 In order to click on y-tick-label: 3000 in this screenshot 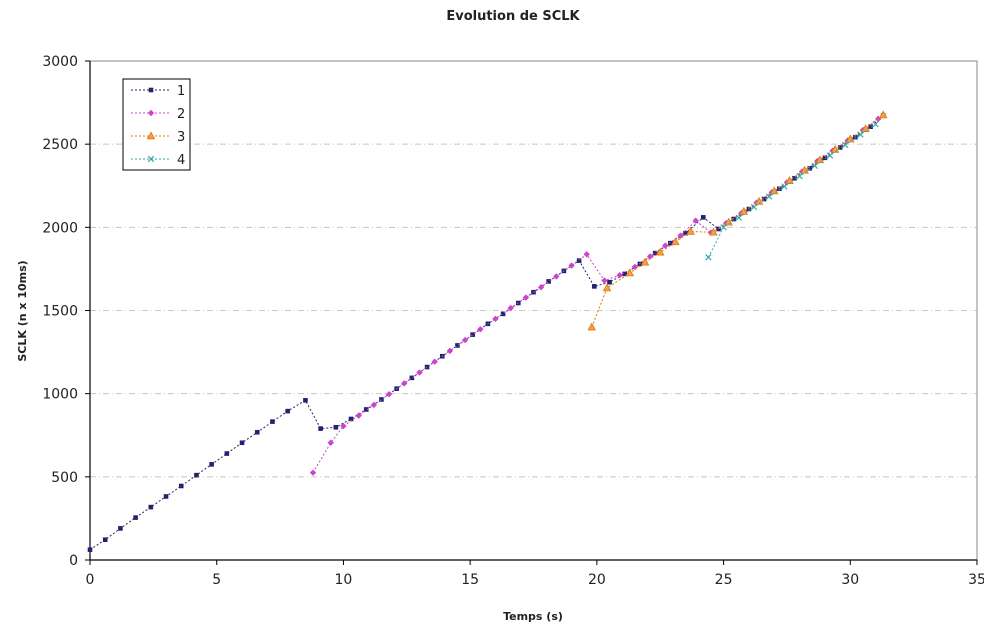, I will do `click(60, 62)`.